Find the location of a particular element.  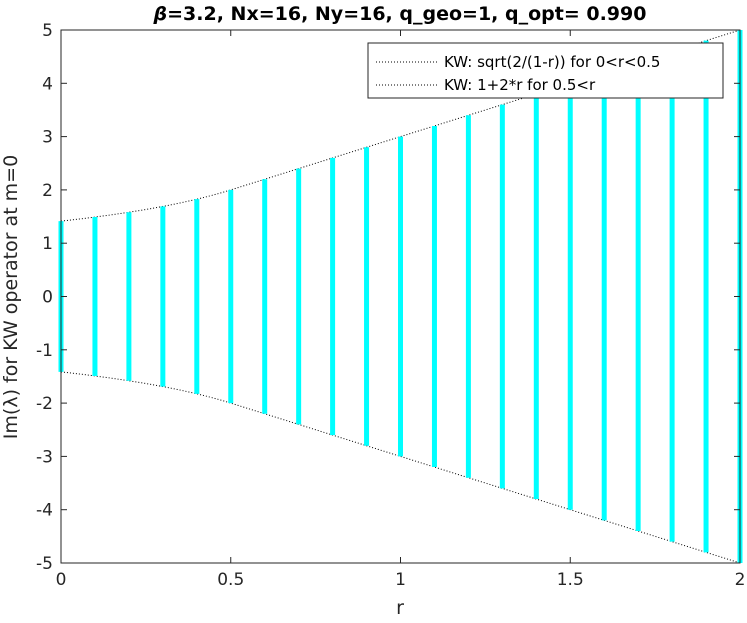

y-tick-label: -2 is located at coordinates (44, 404).